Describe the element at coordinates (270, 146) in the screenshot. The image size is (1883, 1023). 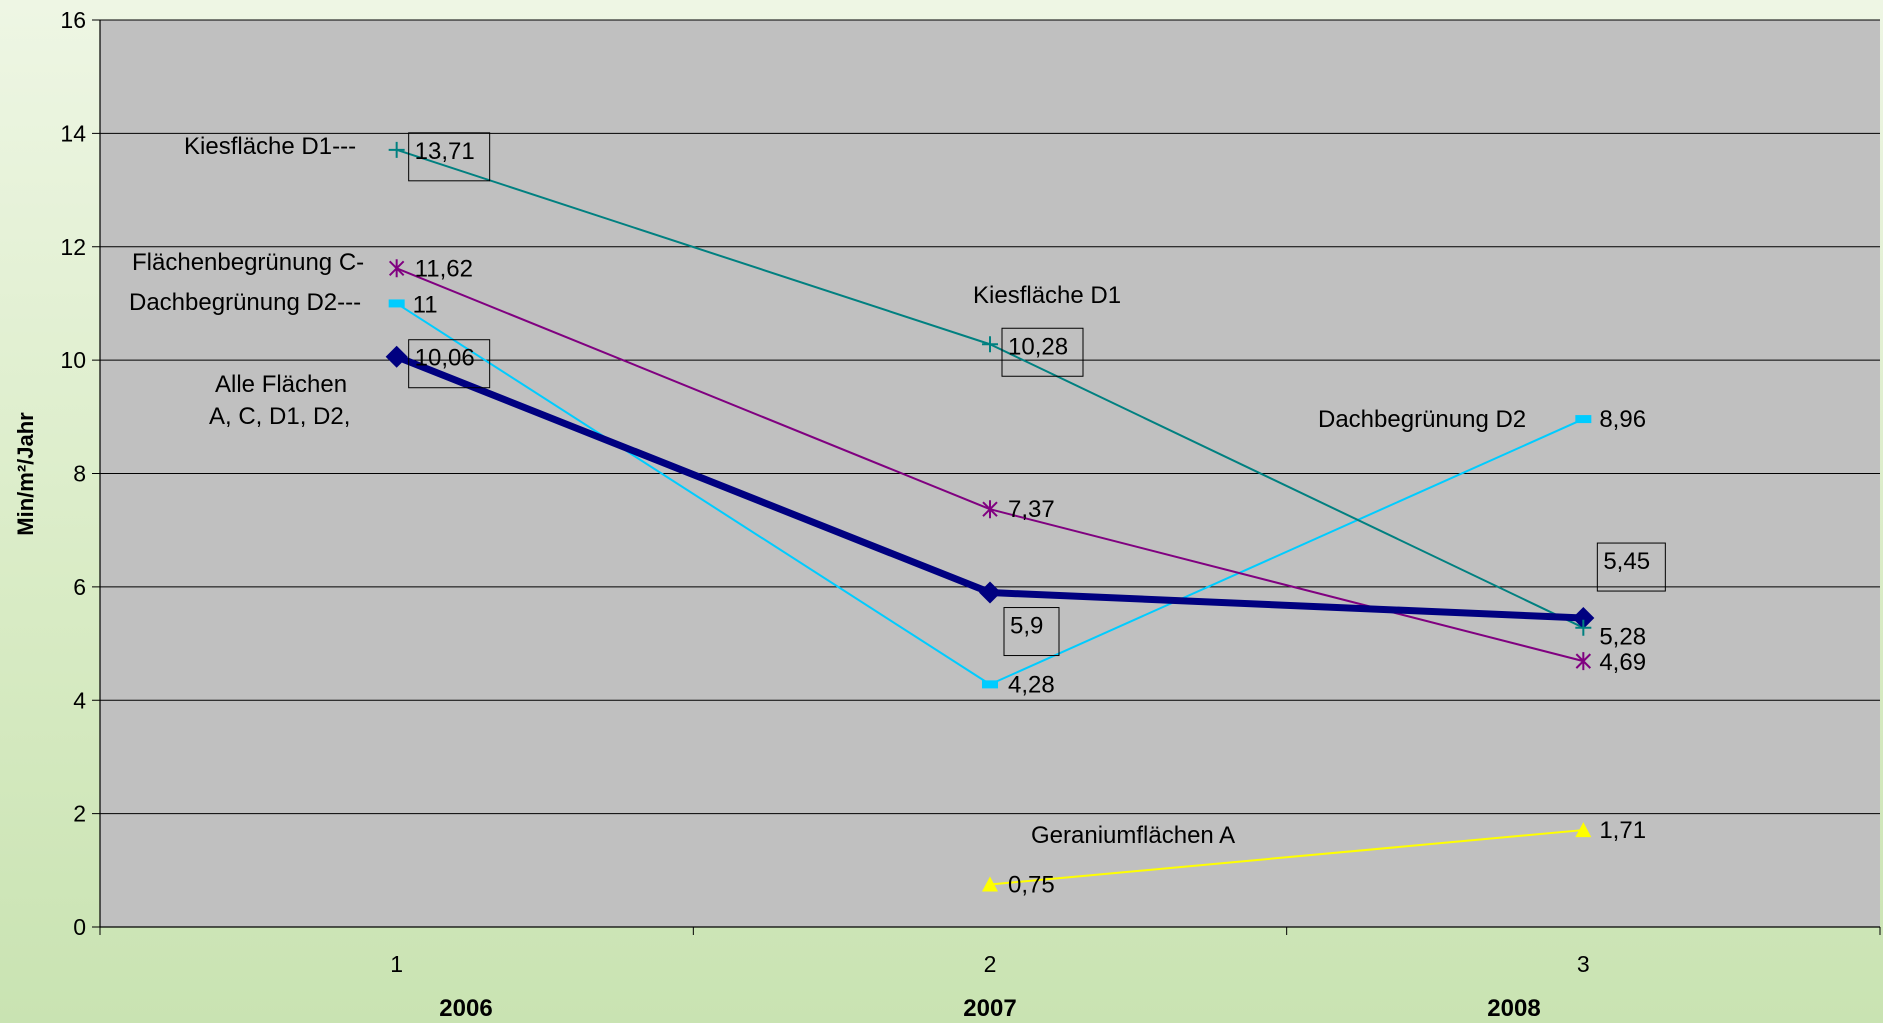
I see `annotation-kies-d1-start: Kiesfläche D1---` at that location.